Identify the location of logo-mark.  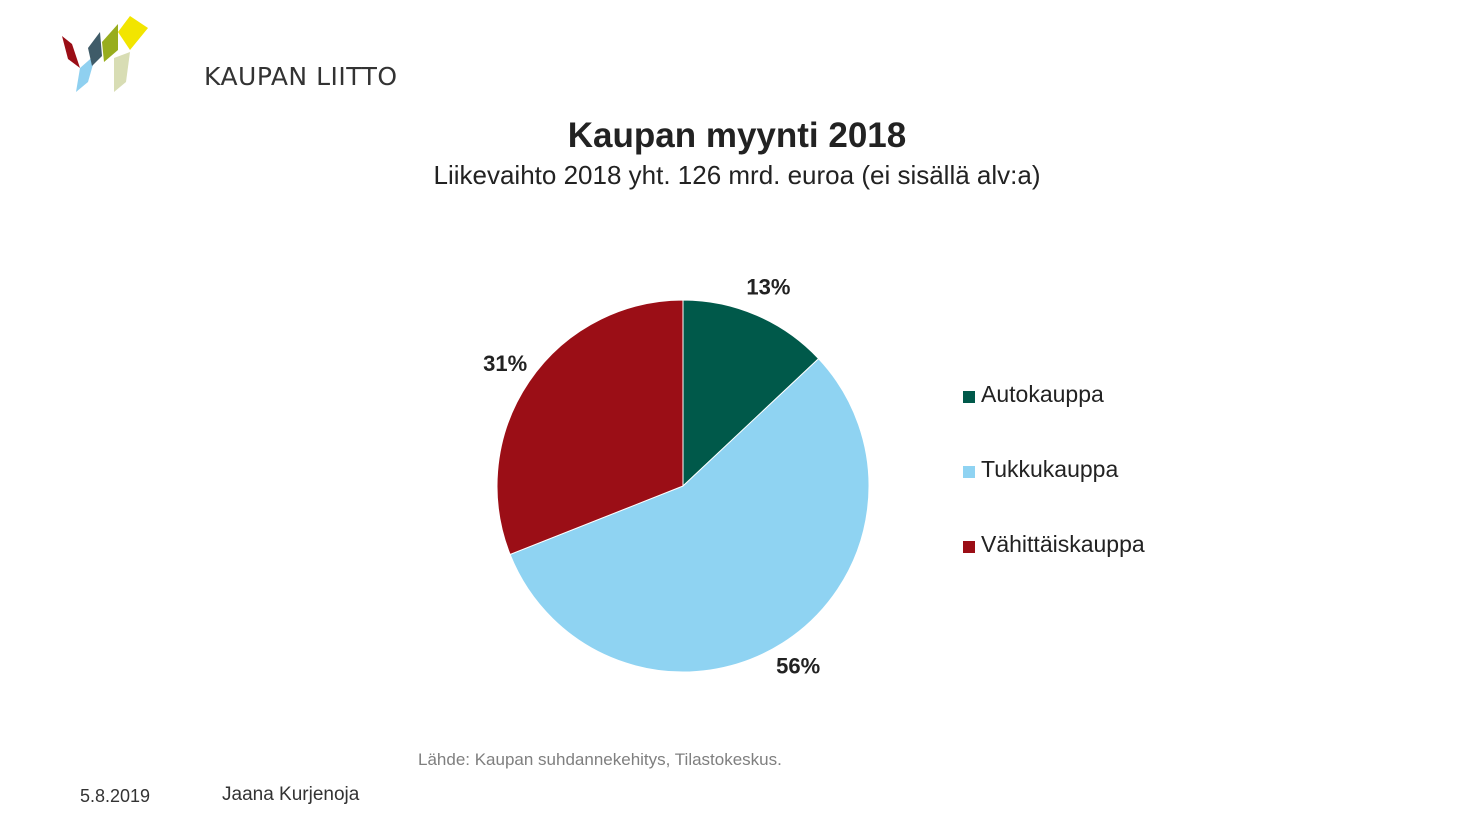
(105, 54).